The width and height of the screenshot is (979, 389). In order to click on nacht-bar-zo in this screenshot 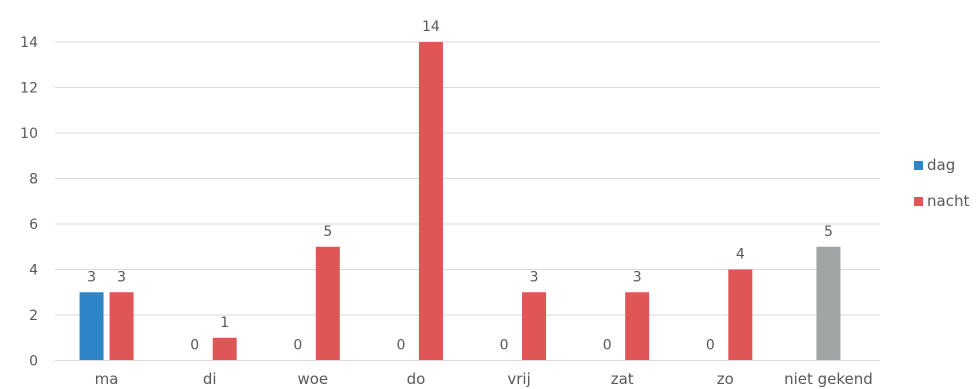, I will do `click(740, 315)`.